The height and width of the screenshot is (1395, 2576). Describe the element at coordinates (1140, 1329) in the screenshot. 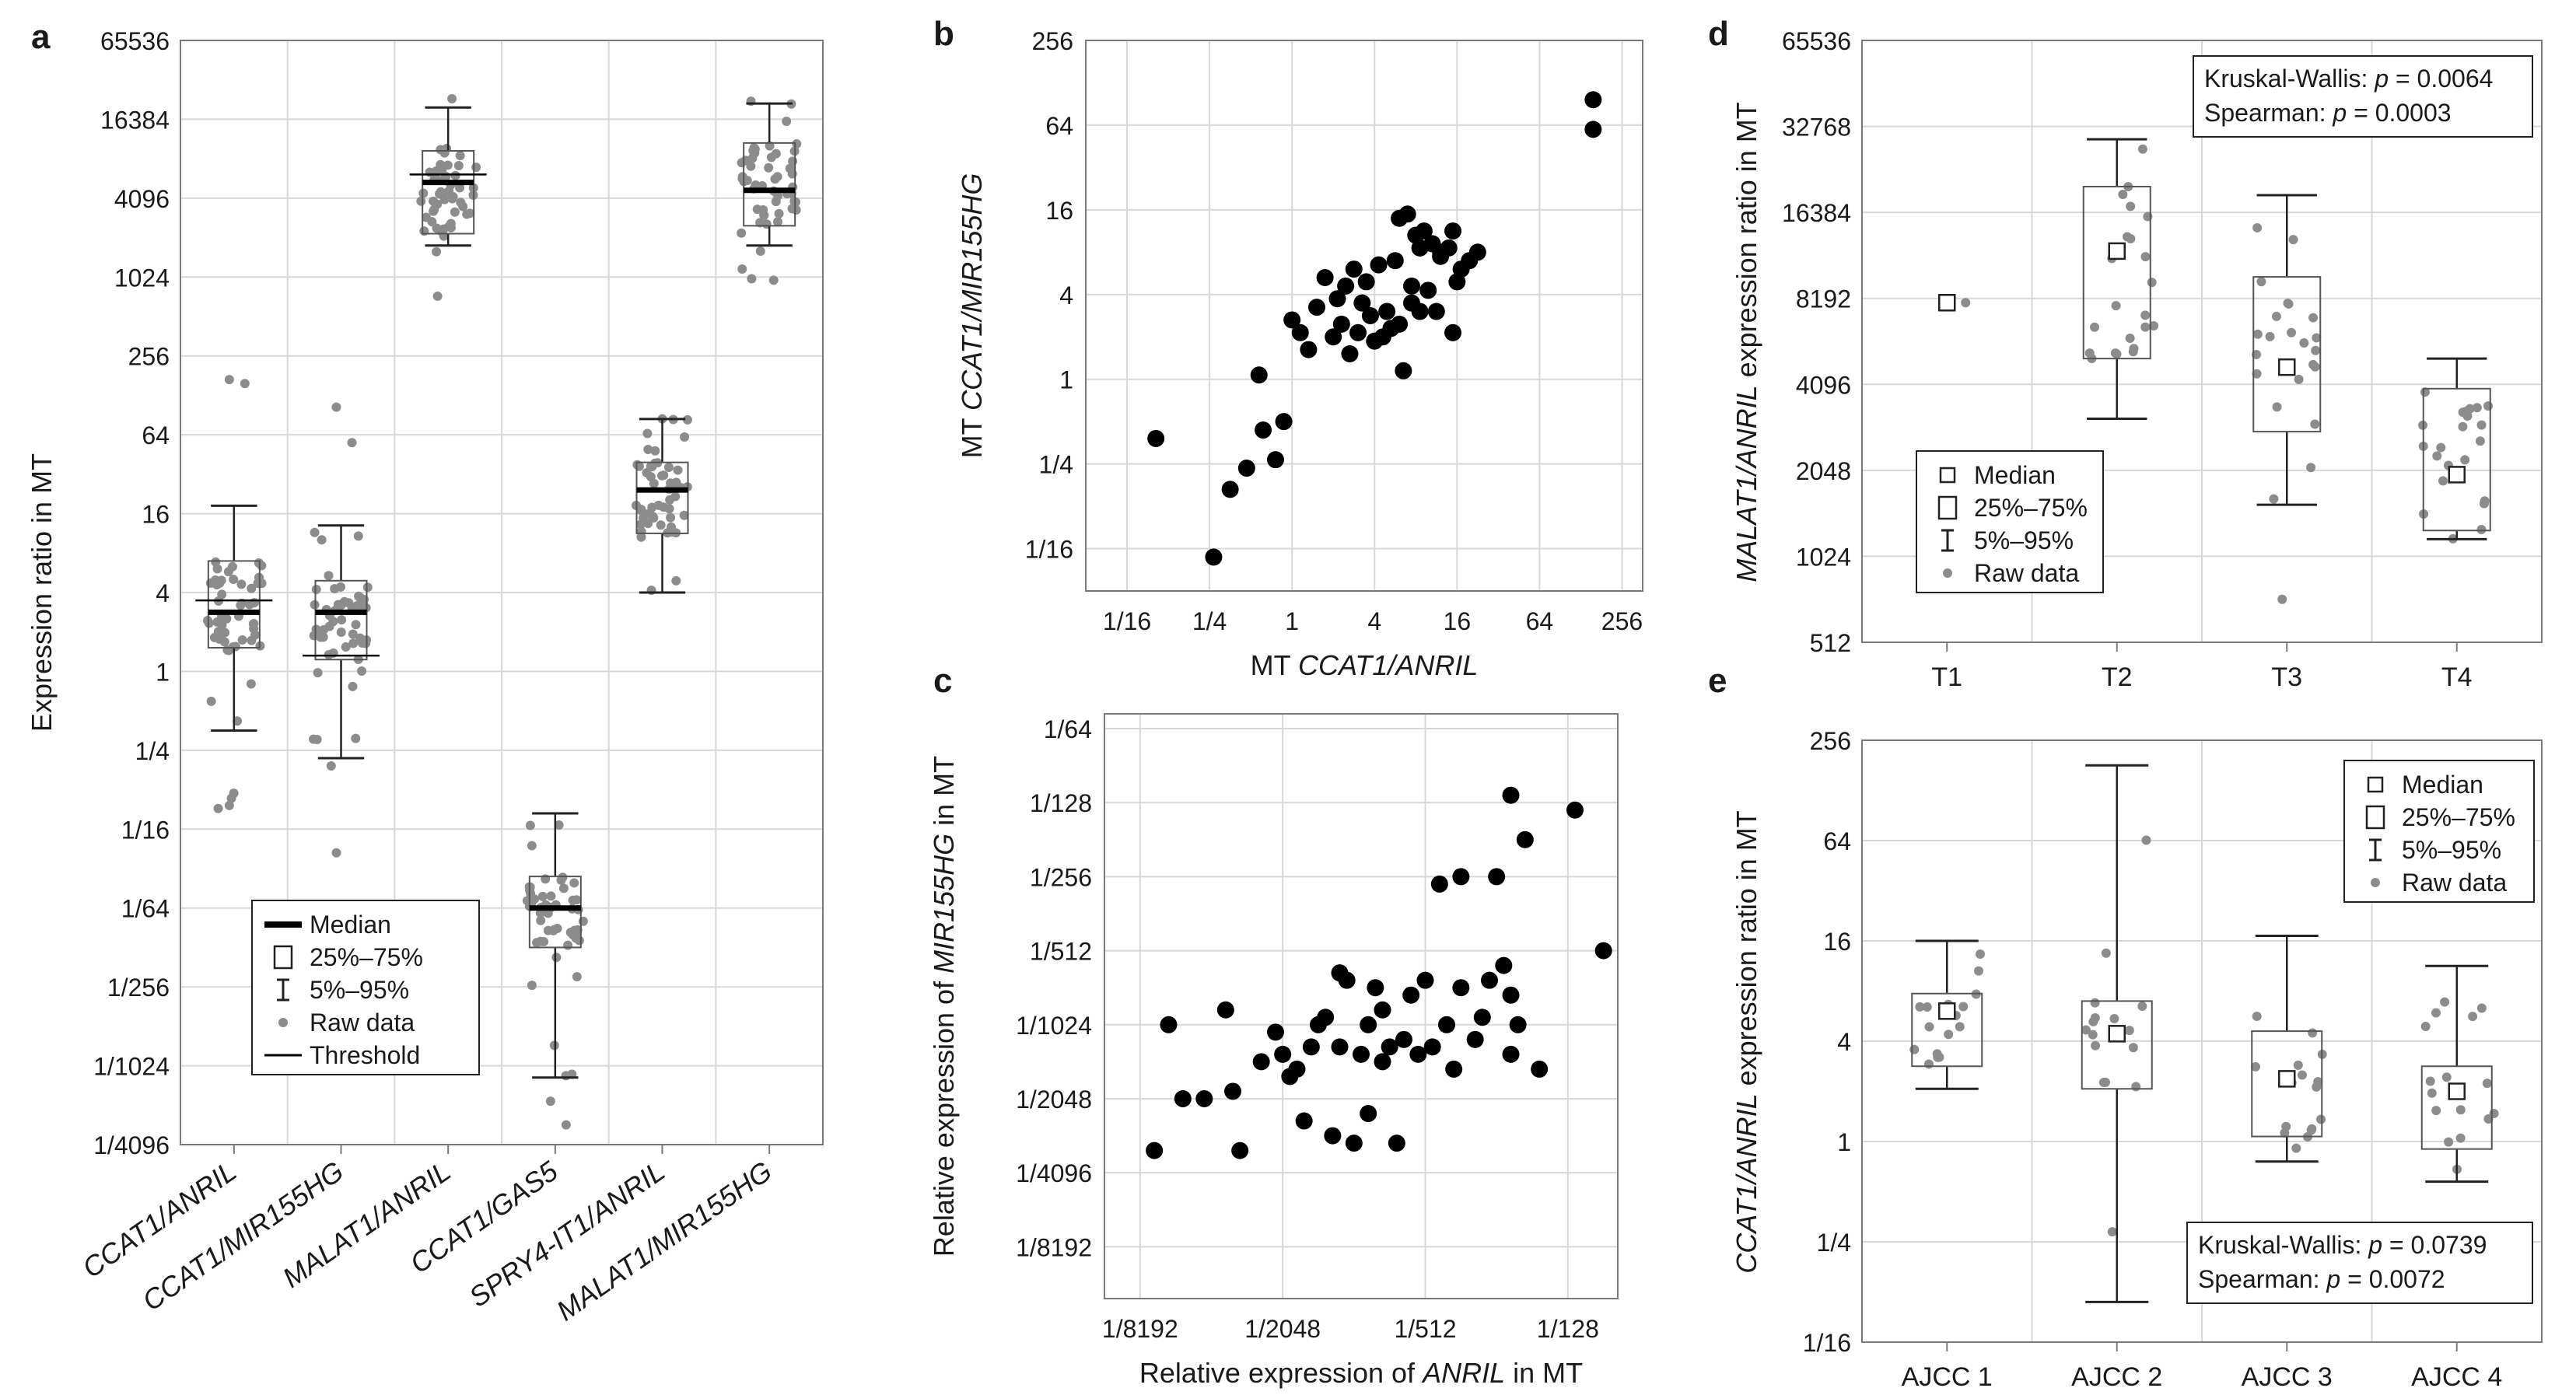

I see `panel-c-x-tick-label: 1/8192` at that location.